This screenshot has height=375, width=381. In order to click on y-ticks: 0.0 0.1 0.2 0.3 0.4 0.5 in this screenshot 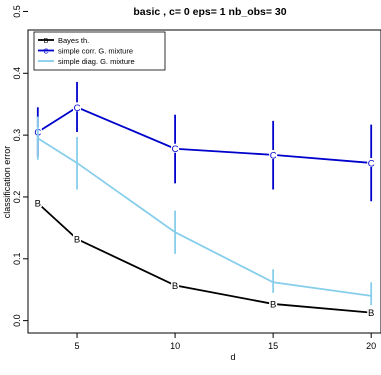, I will do `click(20, 166)`.